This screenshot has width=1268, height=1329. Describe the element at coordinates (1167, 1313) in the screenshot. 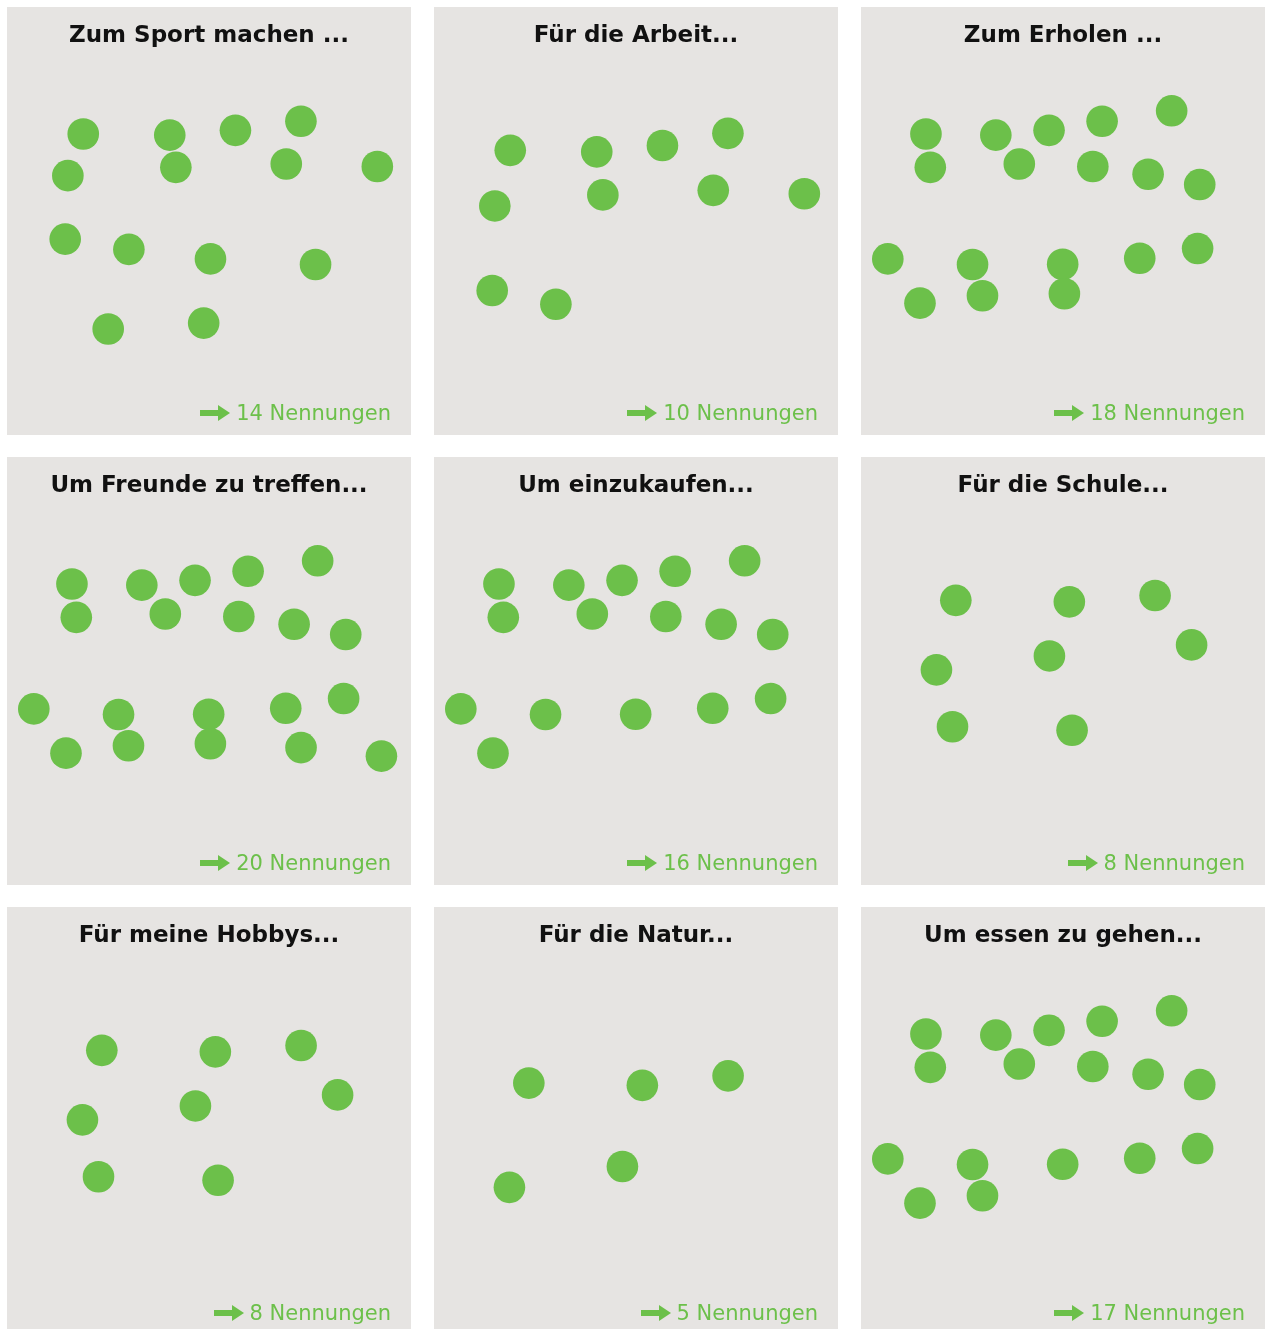

I see `data-label: 17 Nennungen` at that location.